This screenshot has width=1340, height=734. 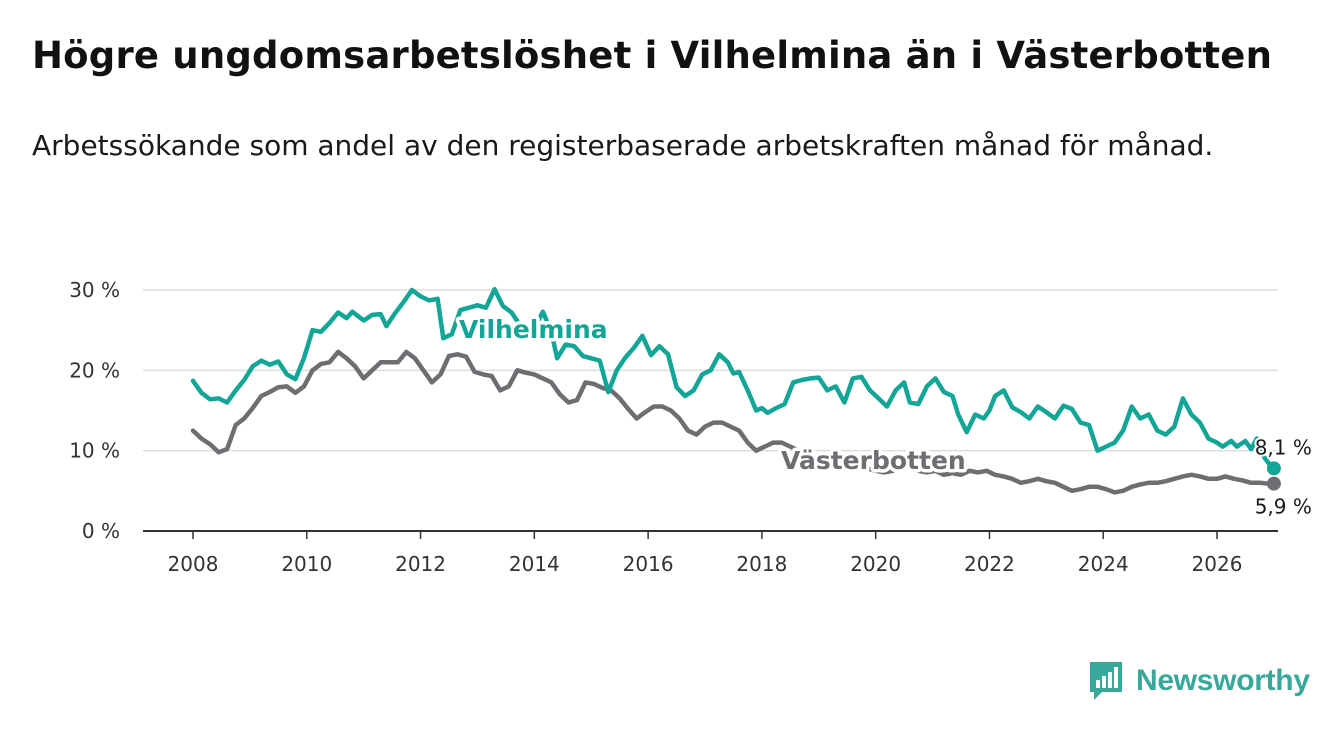 I want to click on y-tick-label: 20 %, so click(x=94, y=370).